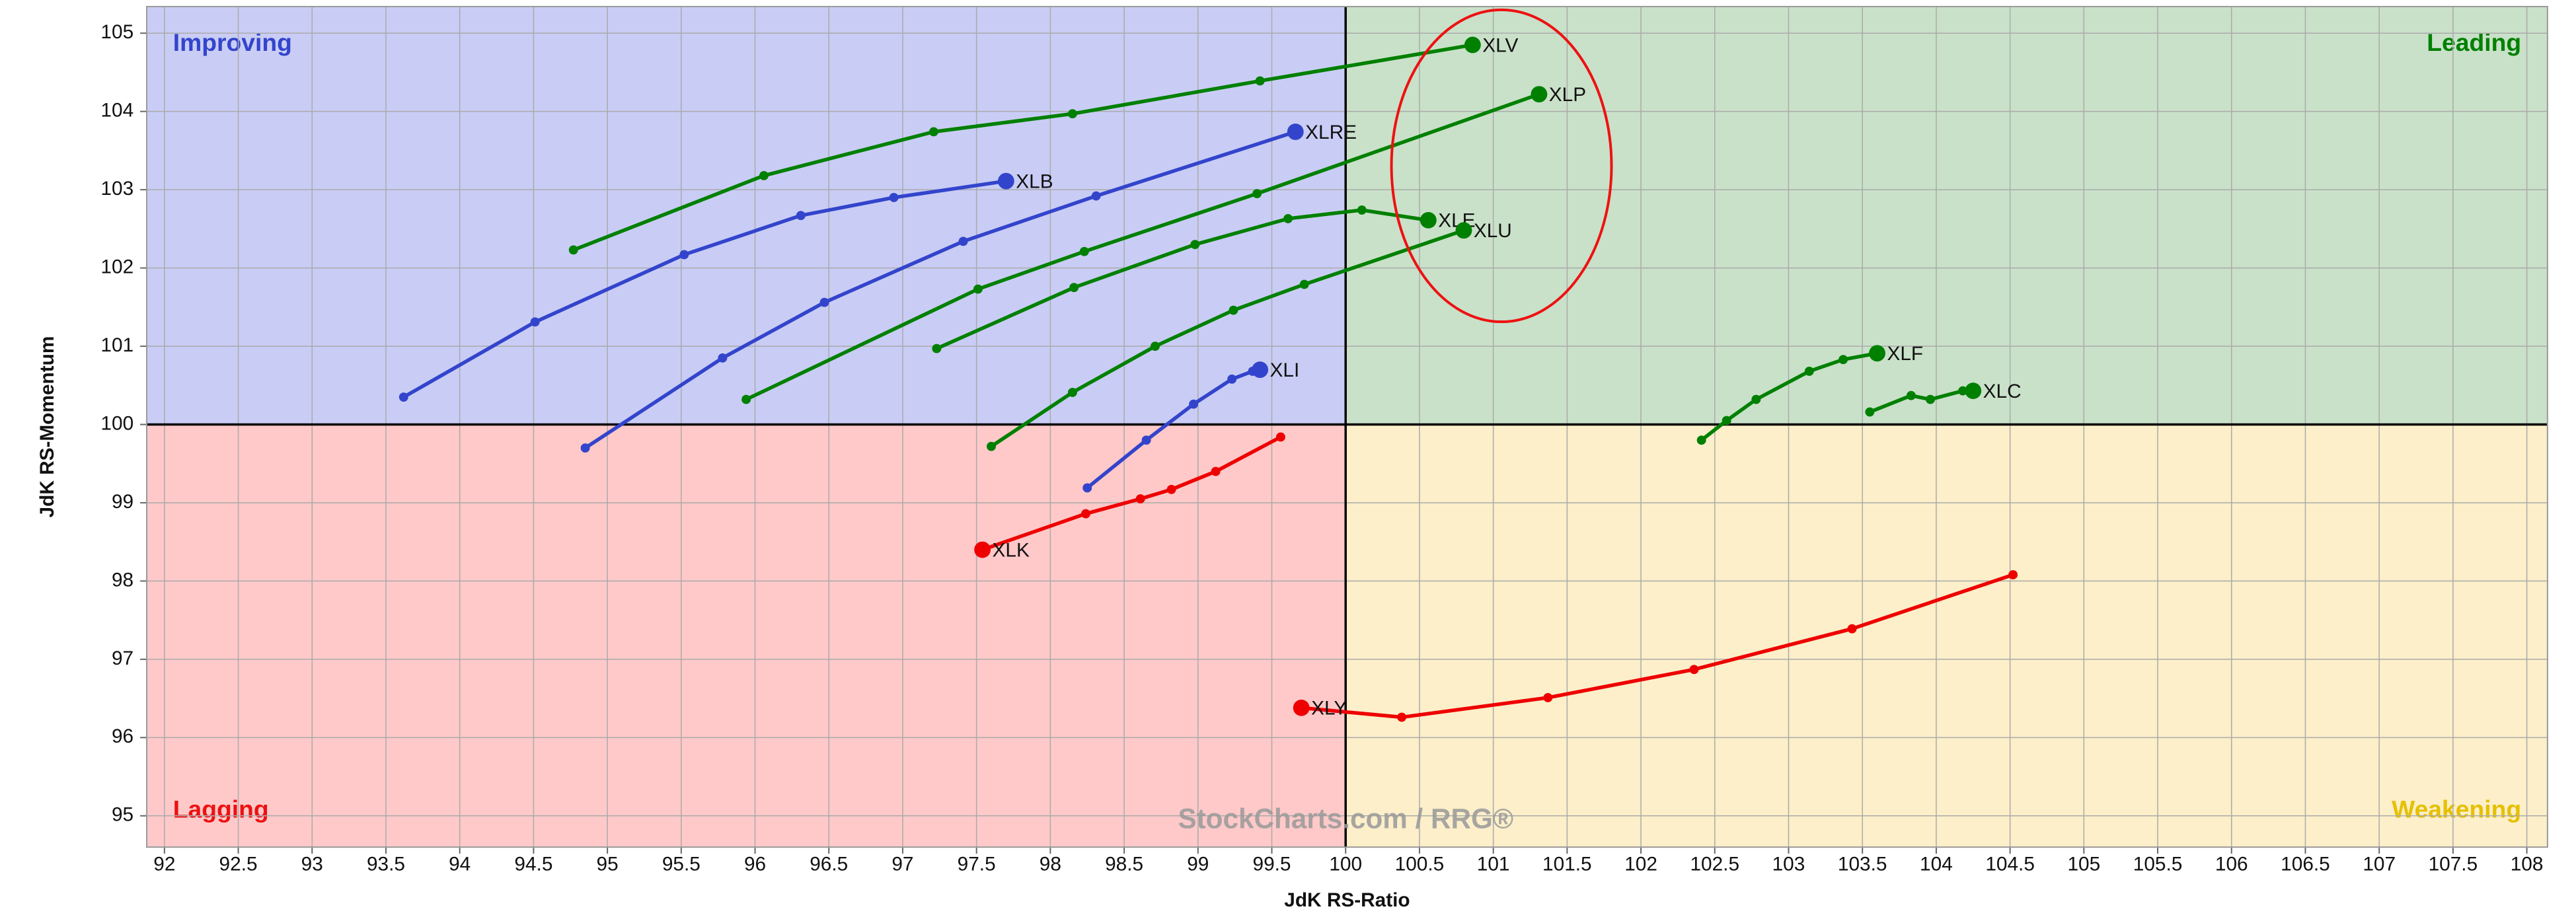 Image resolution: width=2576 pixels, height=921 pixels. I want to click on x-tick-label: 98, so click(1050, 864).